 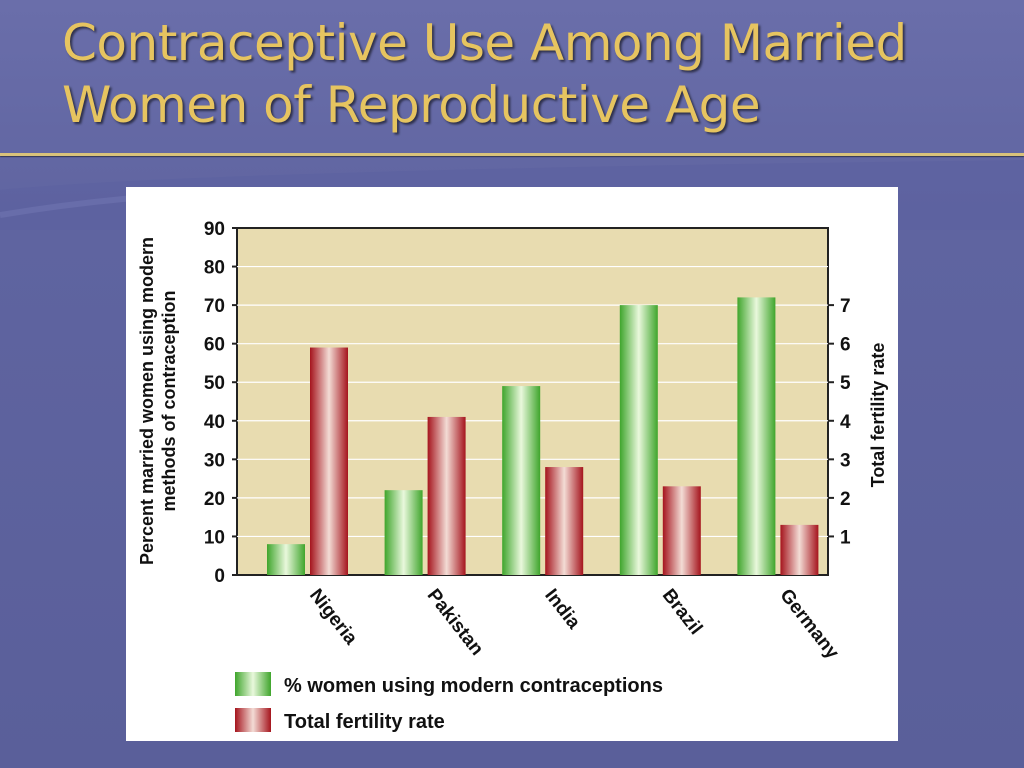 What do you see at coordinates (214, 229) in the screenshot?
I see `y-tick-label: 90` at bounding box center [214, 229].